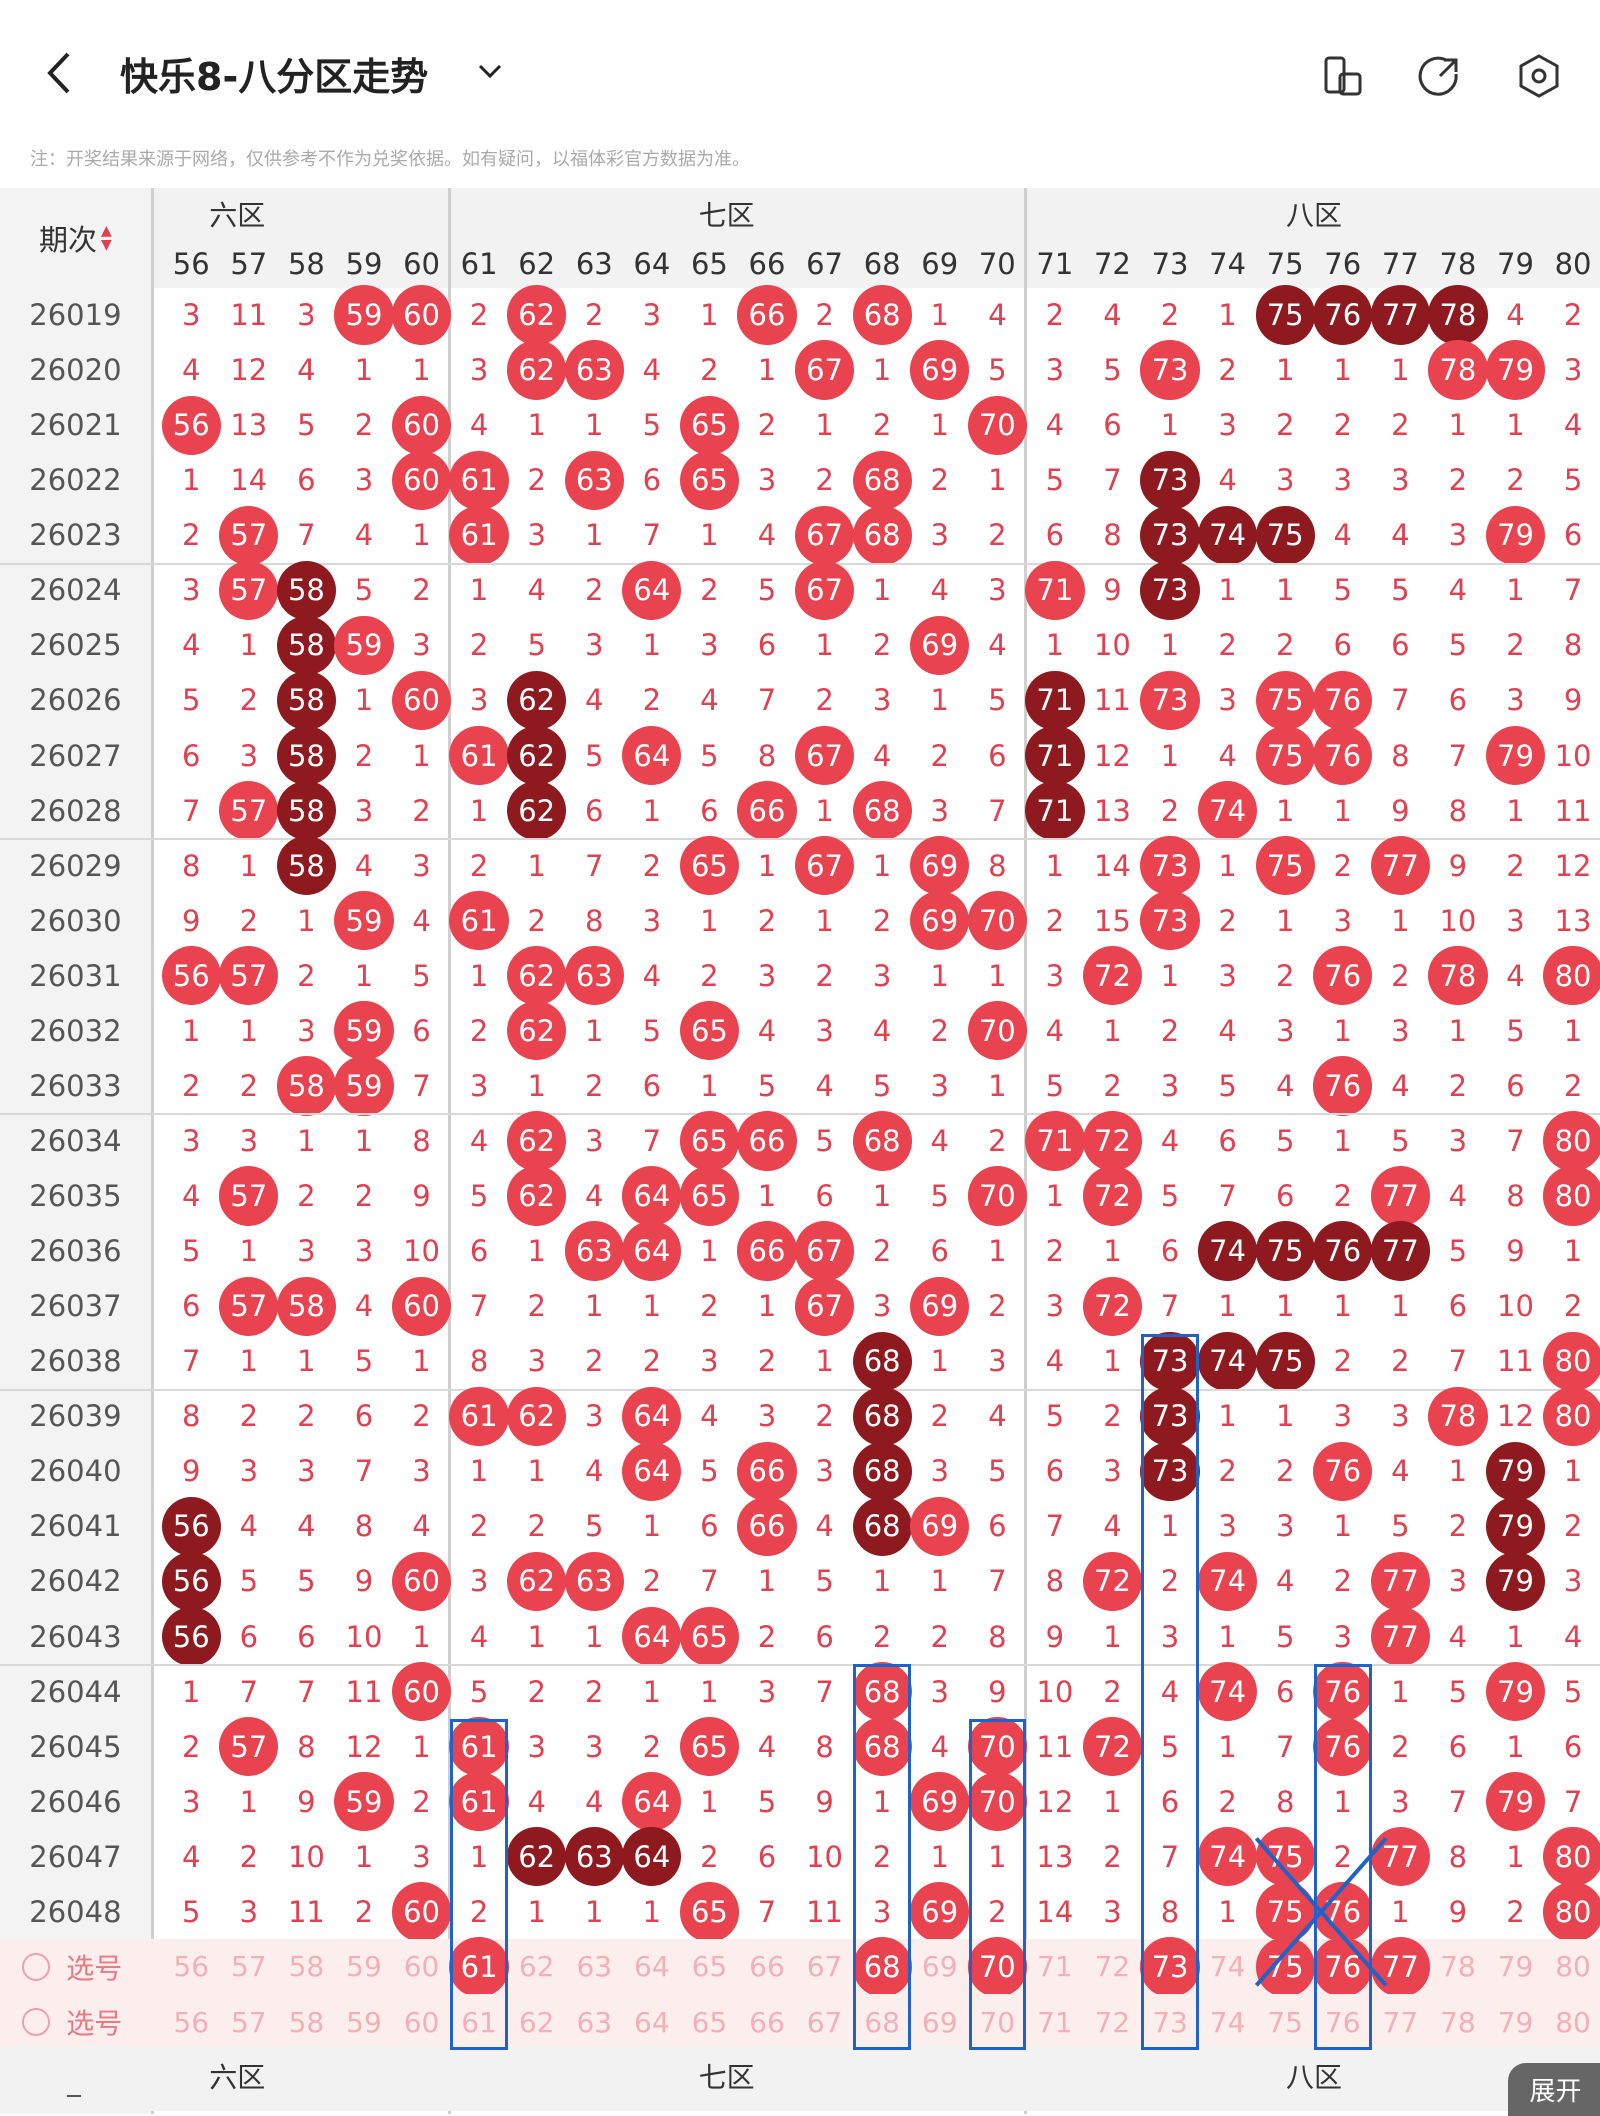 This screenshot has width=1600, height=2116. I want to click on pick-number: 61, so click(479, 2022).